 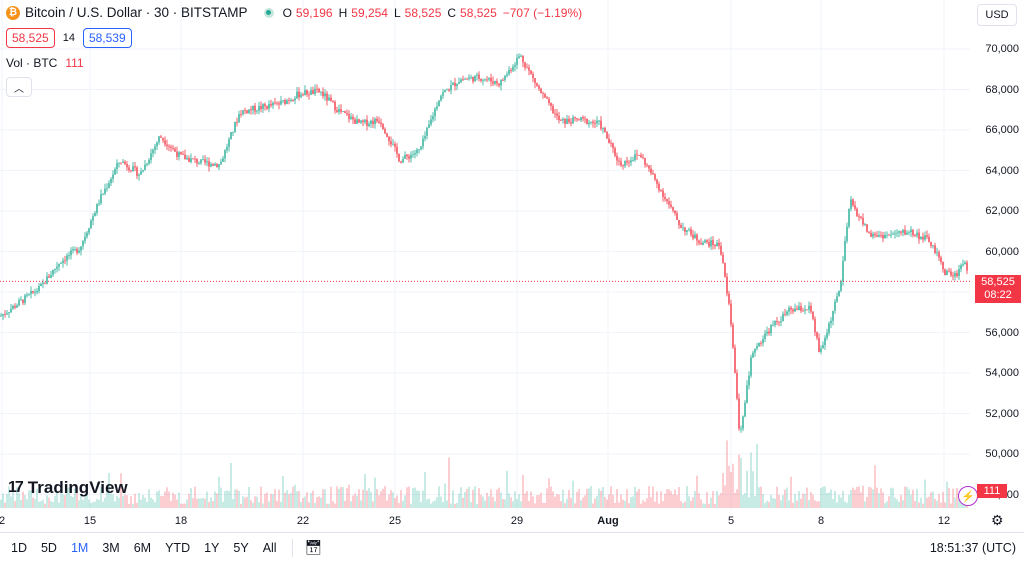 I want to click on range-button-5y: 5Y, so click(x=241, y=547).